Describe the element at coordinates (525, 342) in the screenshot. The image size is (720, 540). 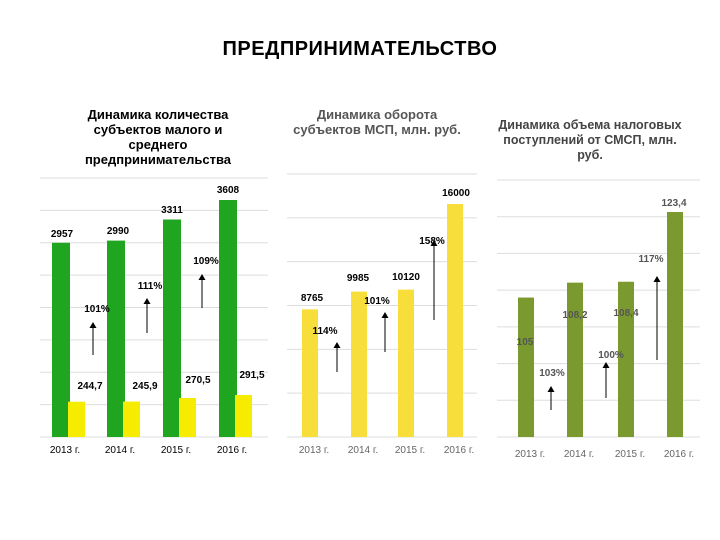
I see `chart3-data-label: 105` at that location.